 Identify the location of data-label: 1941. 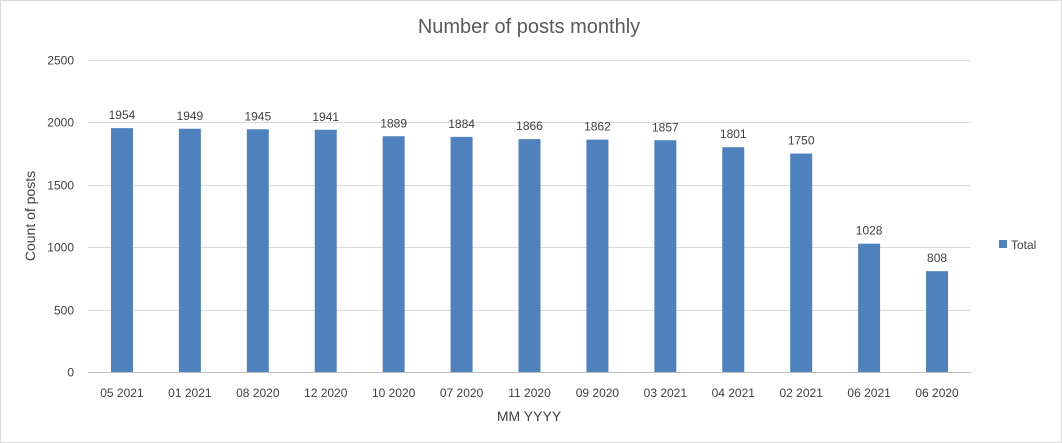
(325, 117).